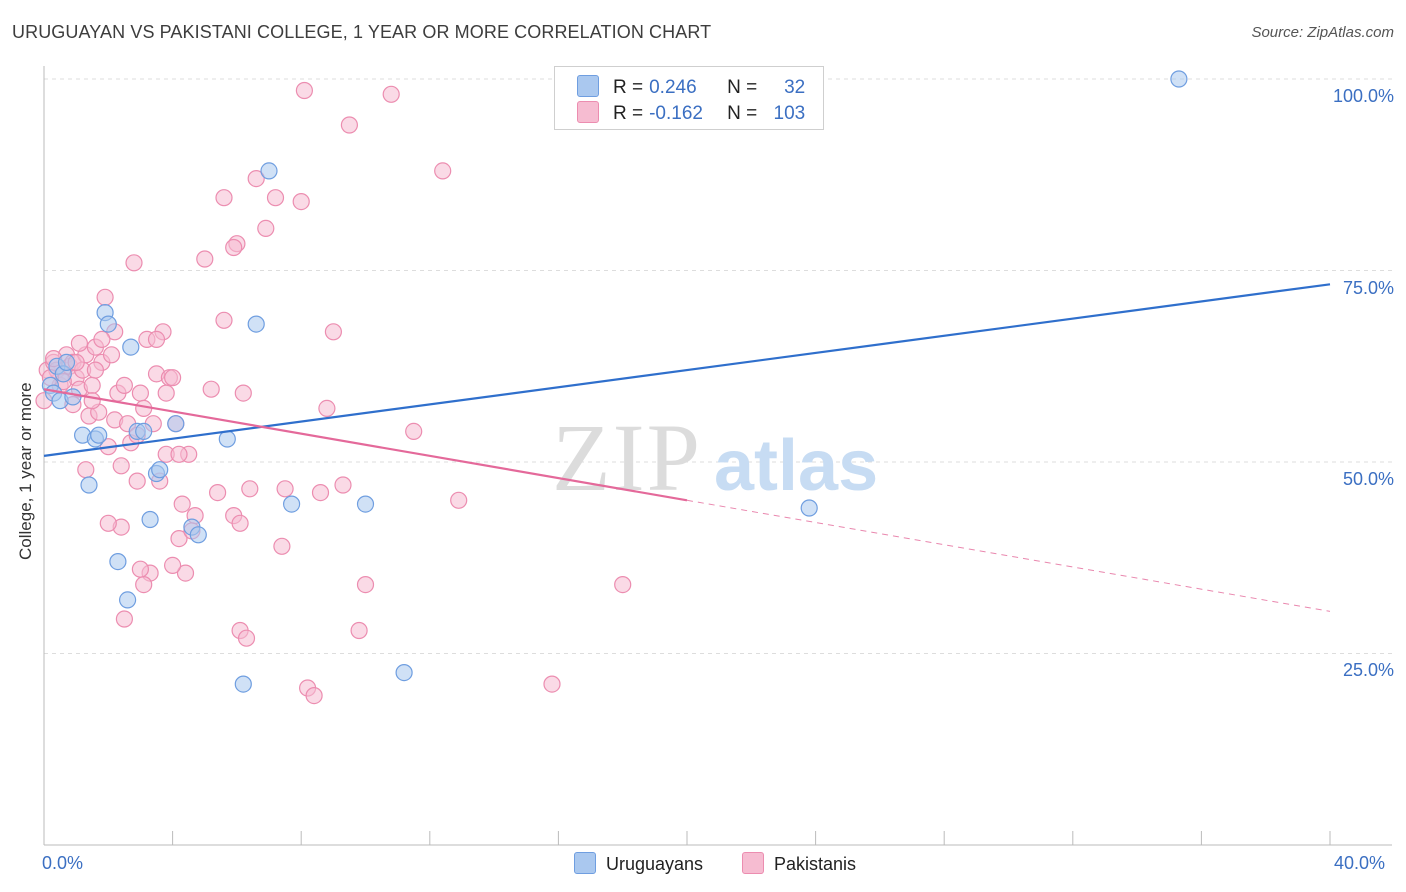  What do you see at coordinates (628, 87) in the screenshot?
I see `legend-r-label: R =` at bounding box center [628, 87].